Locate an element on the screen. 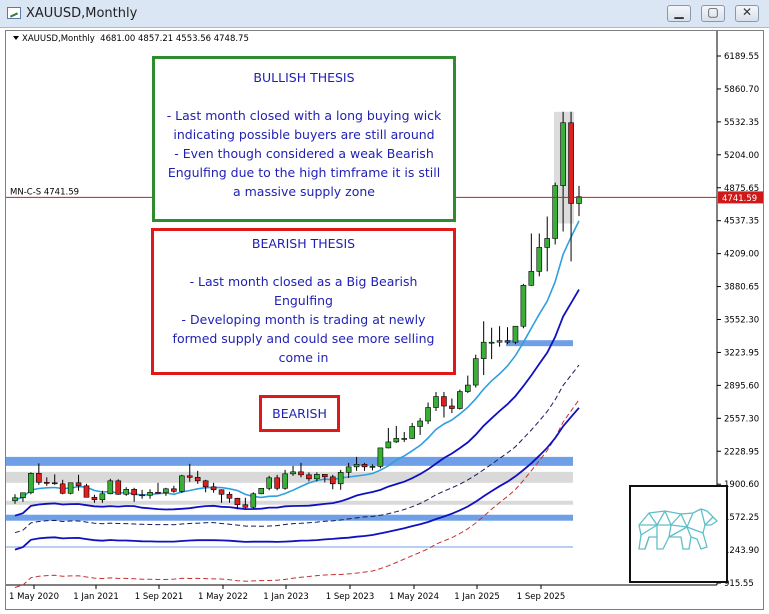 Image resolution: width=769 pixels, height=614 pixels. x-tick-label: 1 Jan 2021 is located at coordinates (96, 597).